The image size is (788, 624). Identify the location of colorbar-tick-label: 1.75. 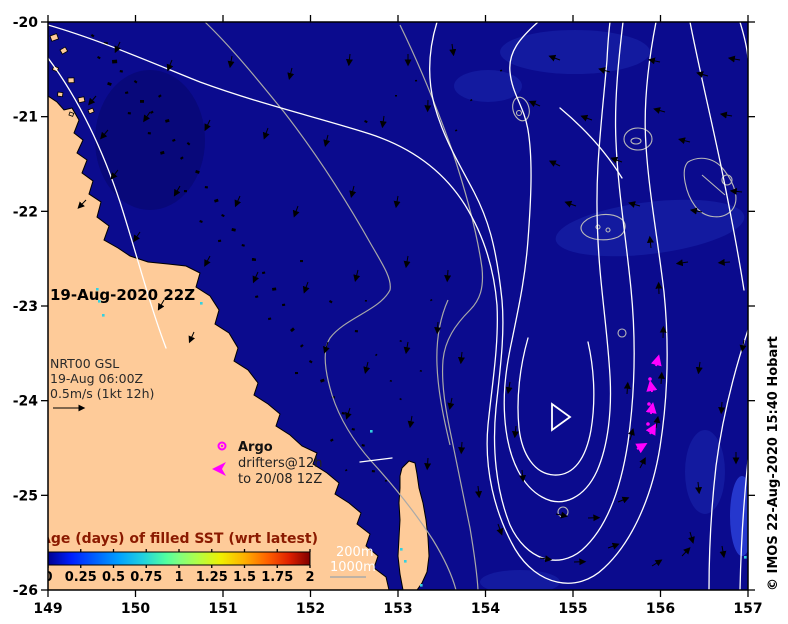
(277, 577).